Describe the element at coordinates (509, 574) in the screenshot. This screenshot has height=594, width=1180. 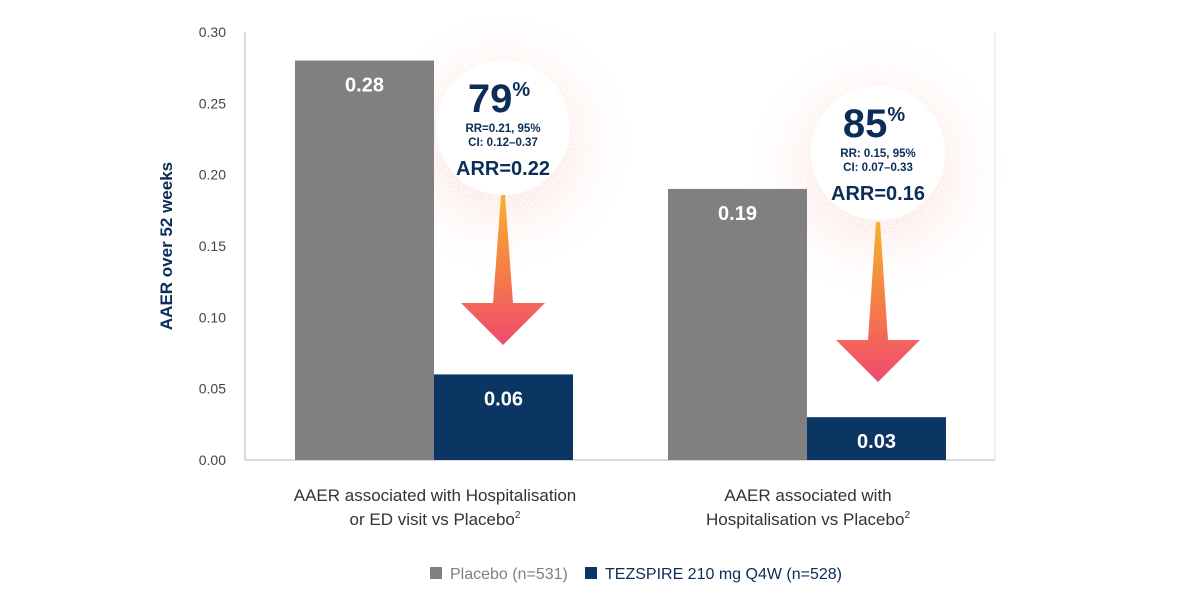
I see `legend-label-placebo: Placebo (n=531)` at that location.